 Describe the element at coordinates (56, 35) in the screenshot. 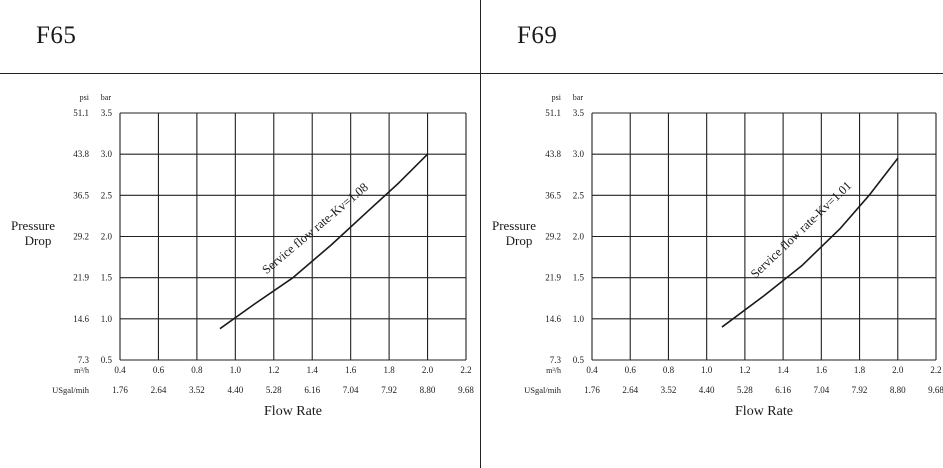

I see `panel-title: F65` at that location.